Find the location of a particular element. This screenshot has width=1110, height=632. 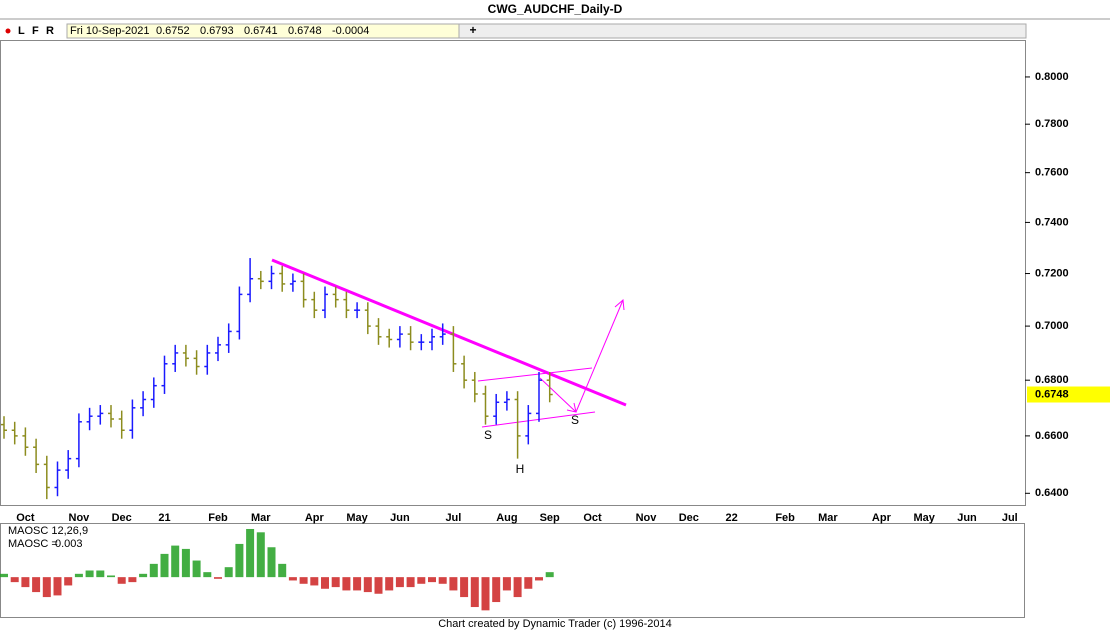

oscillator-value: 0.003 is located at coordinates (69, 544).